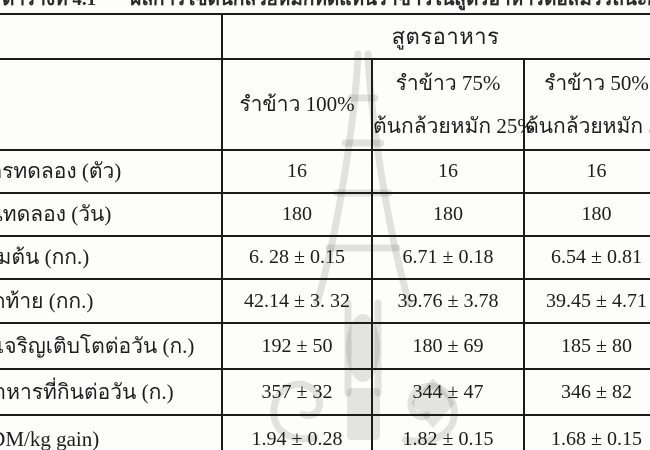 Image resolution: width=650 pixels, height=450 pixels. What do you see at coordinates (448, 257) in the screenshot?
I see `table-cell: 6.71 ± 0.18` at bounding box center [448, 257].